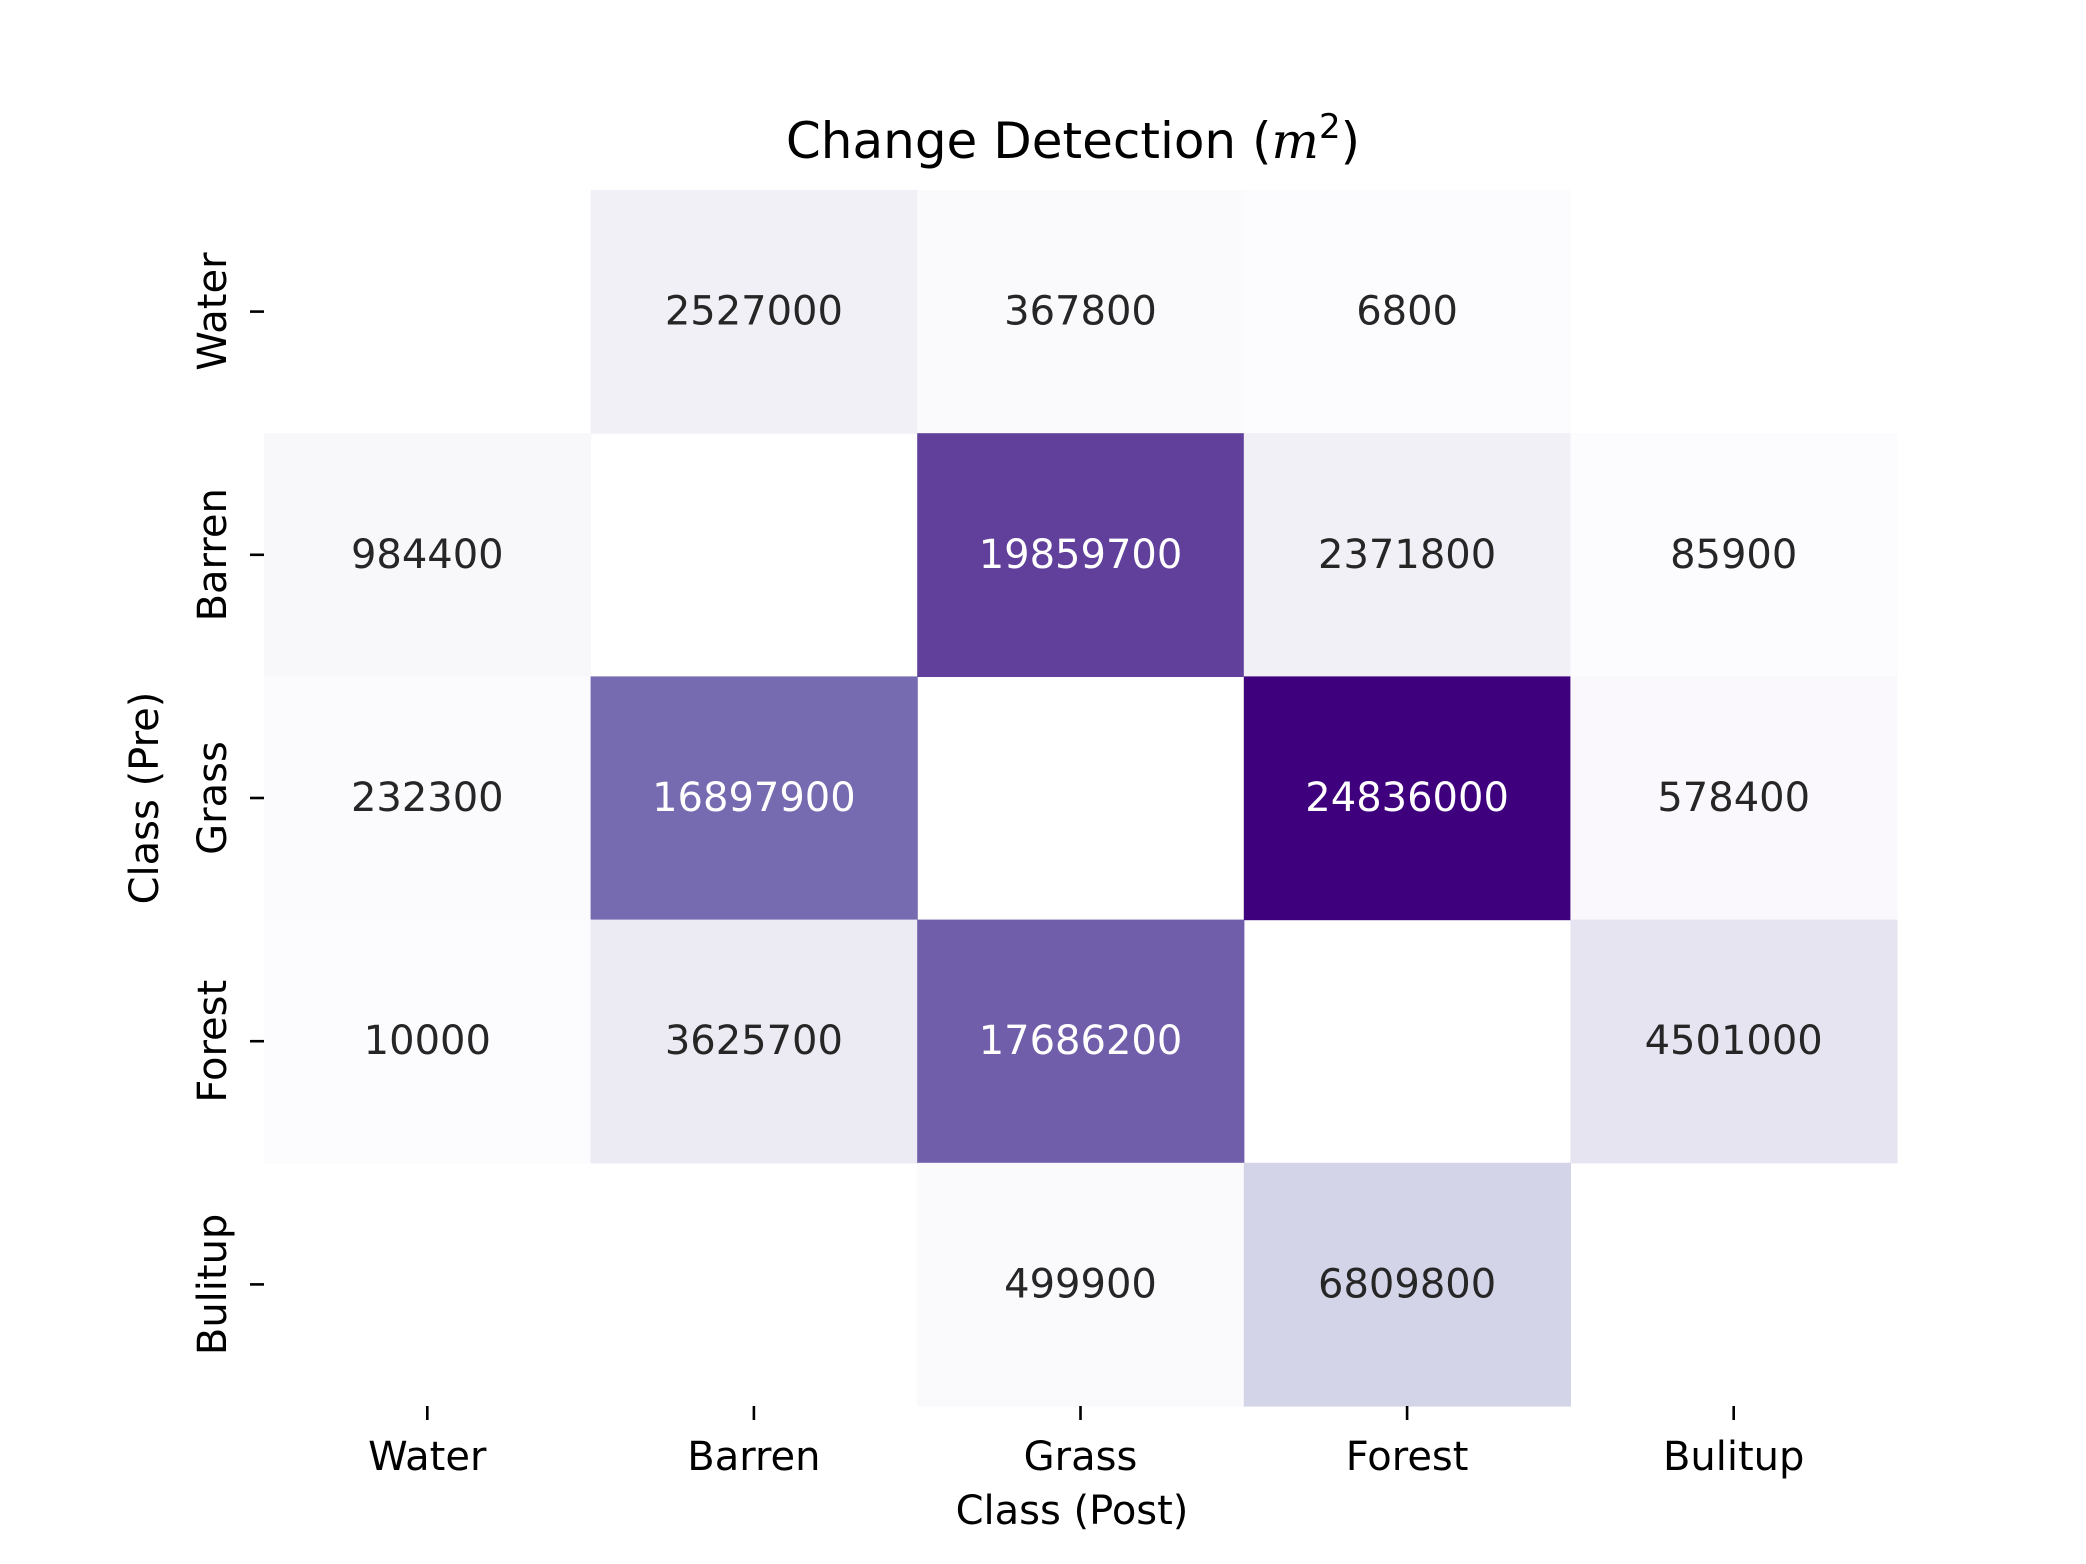 Image resolution: width=2086 pixels, height=1564 pixels. What do you see at coordinates (213, 1041) in the screenshot?
I see `y-tick-label-forest: Forest` at bounding box center [213, 1041].